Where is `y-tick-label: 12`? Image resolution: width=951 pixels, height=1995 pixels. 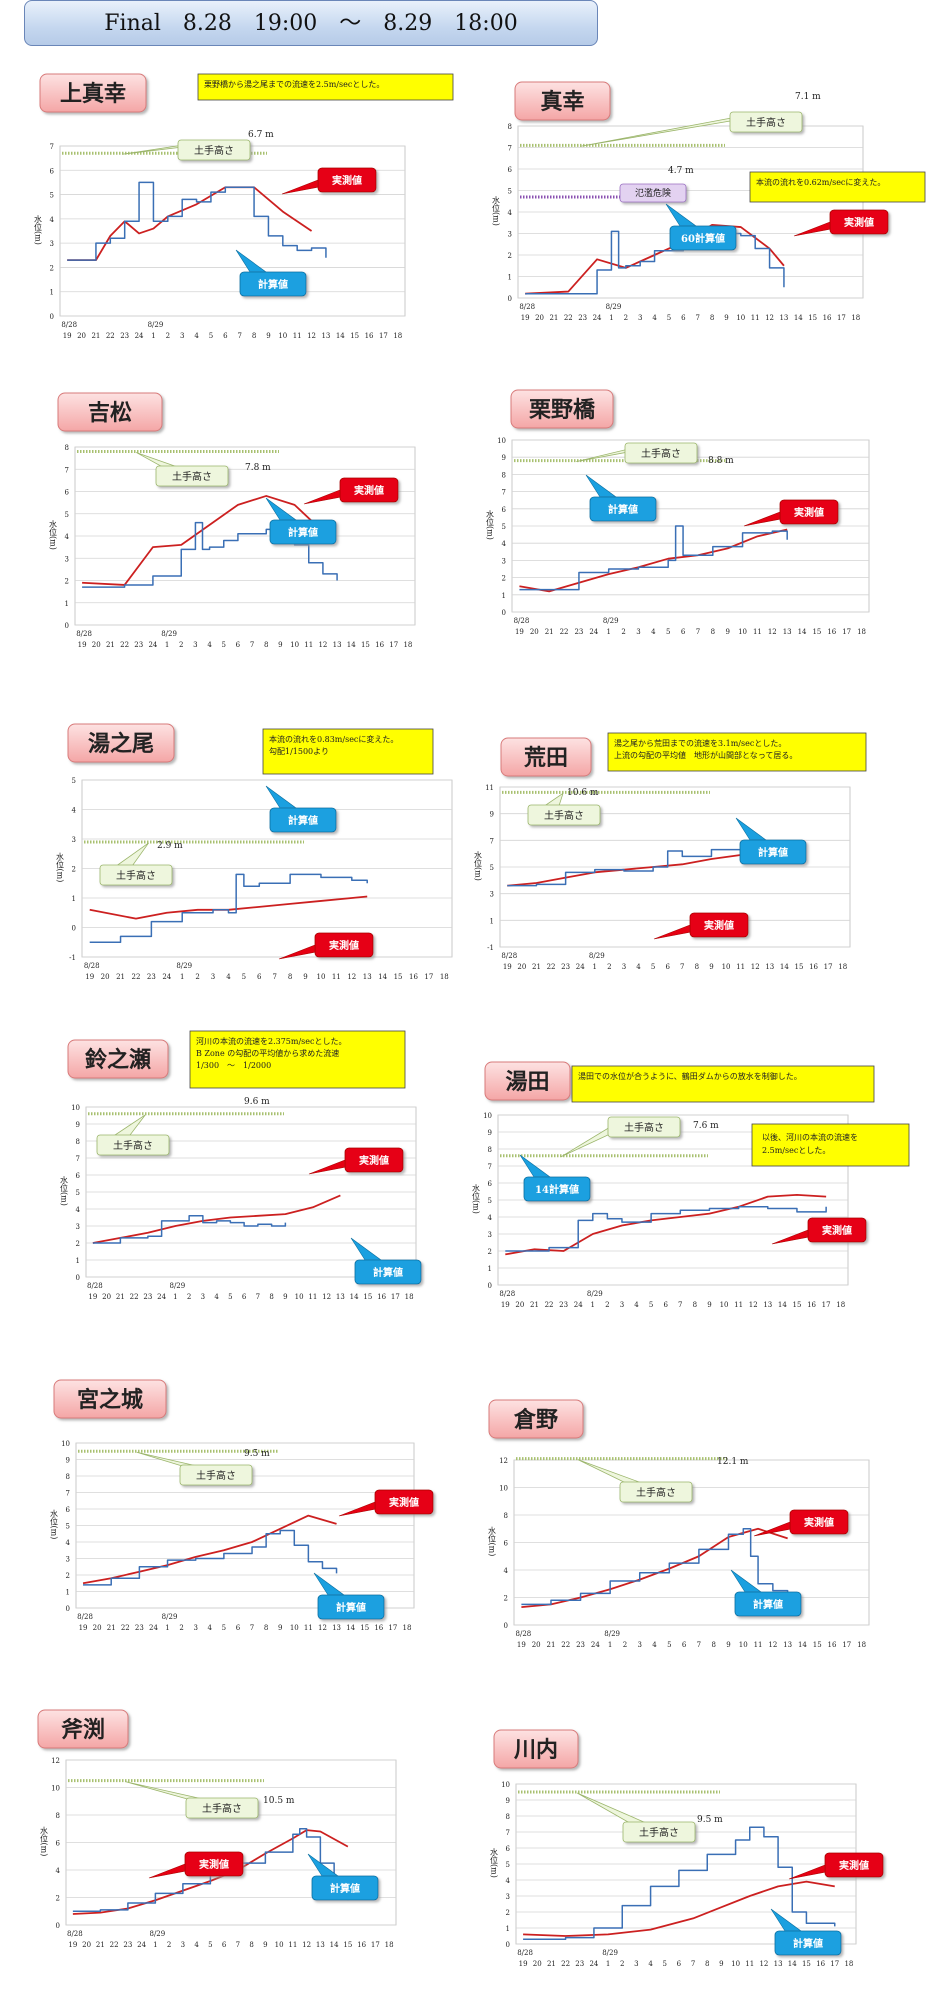 y-tick-label: 12 is located at coordinates (55, 1761).